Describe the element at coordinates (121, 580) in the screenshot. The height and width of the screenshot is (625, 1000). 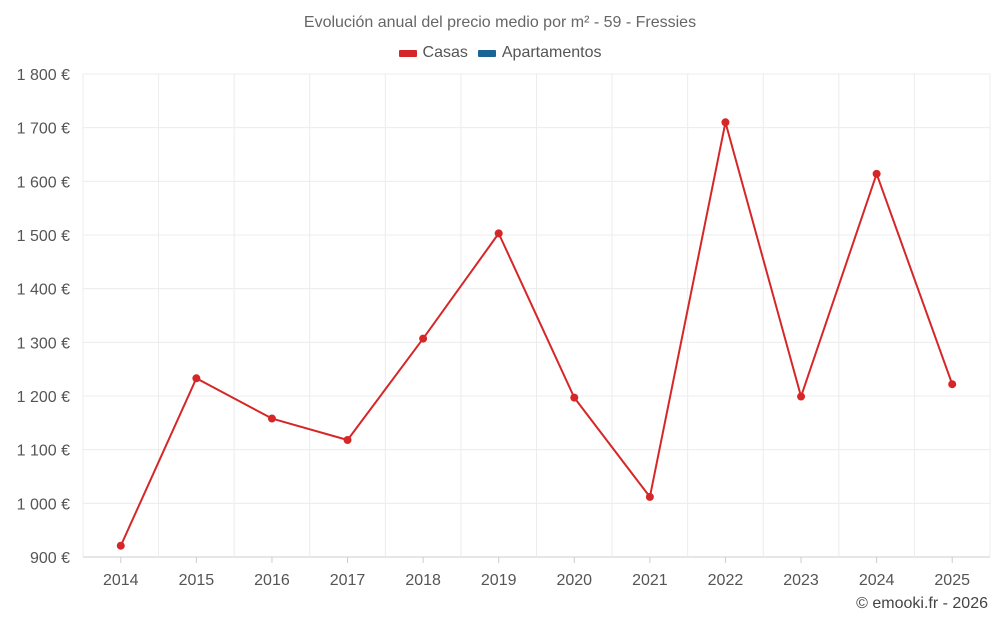
I see `x-tick-label: 2014` at that location.